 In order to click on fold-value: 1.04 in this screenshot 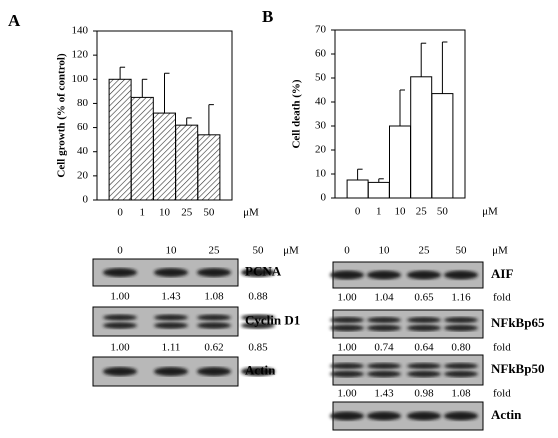, I will do `click(384, 298)`.